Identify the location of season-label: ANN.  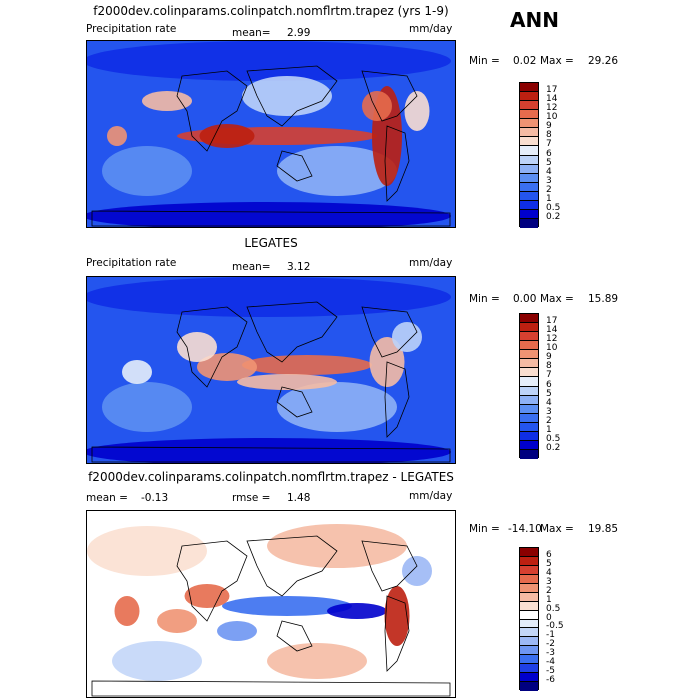
(534, 20).